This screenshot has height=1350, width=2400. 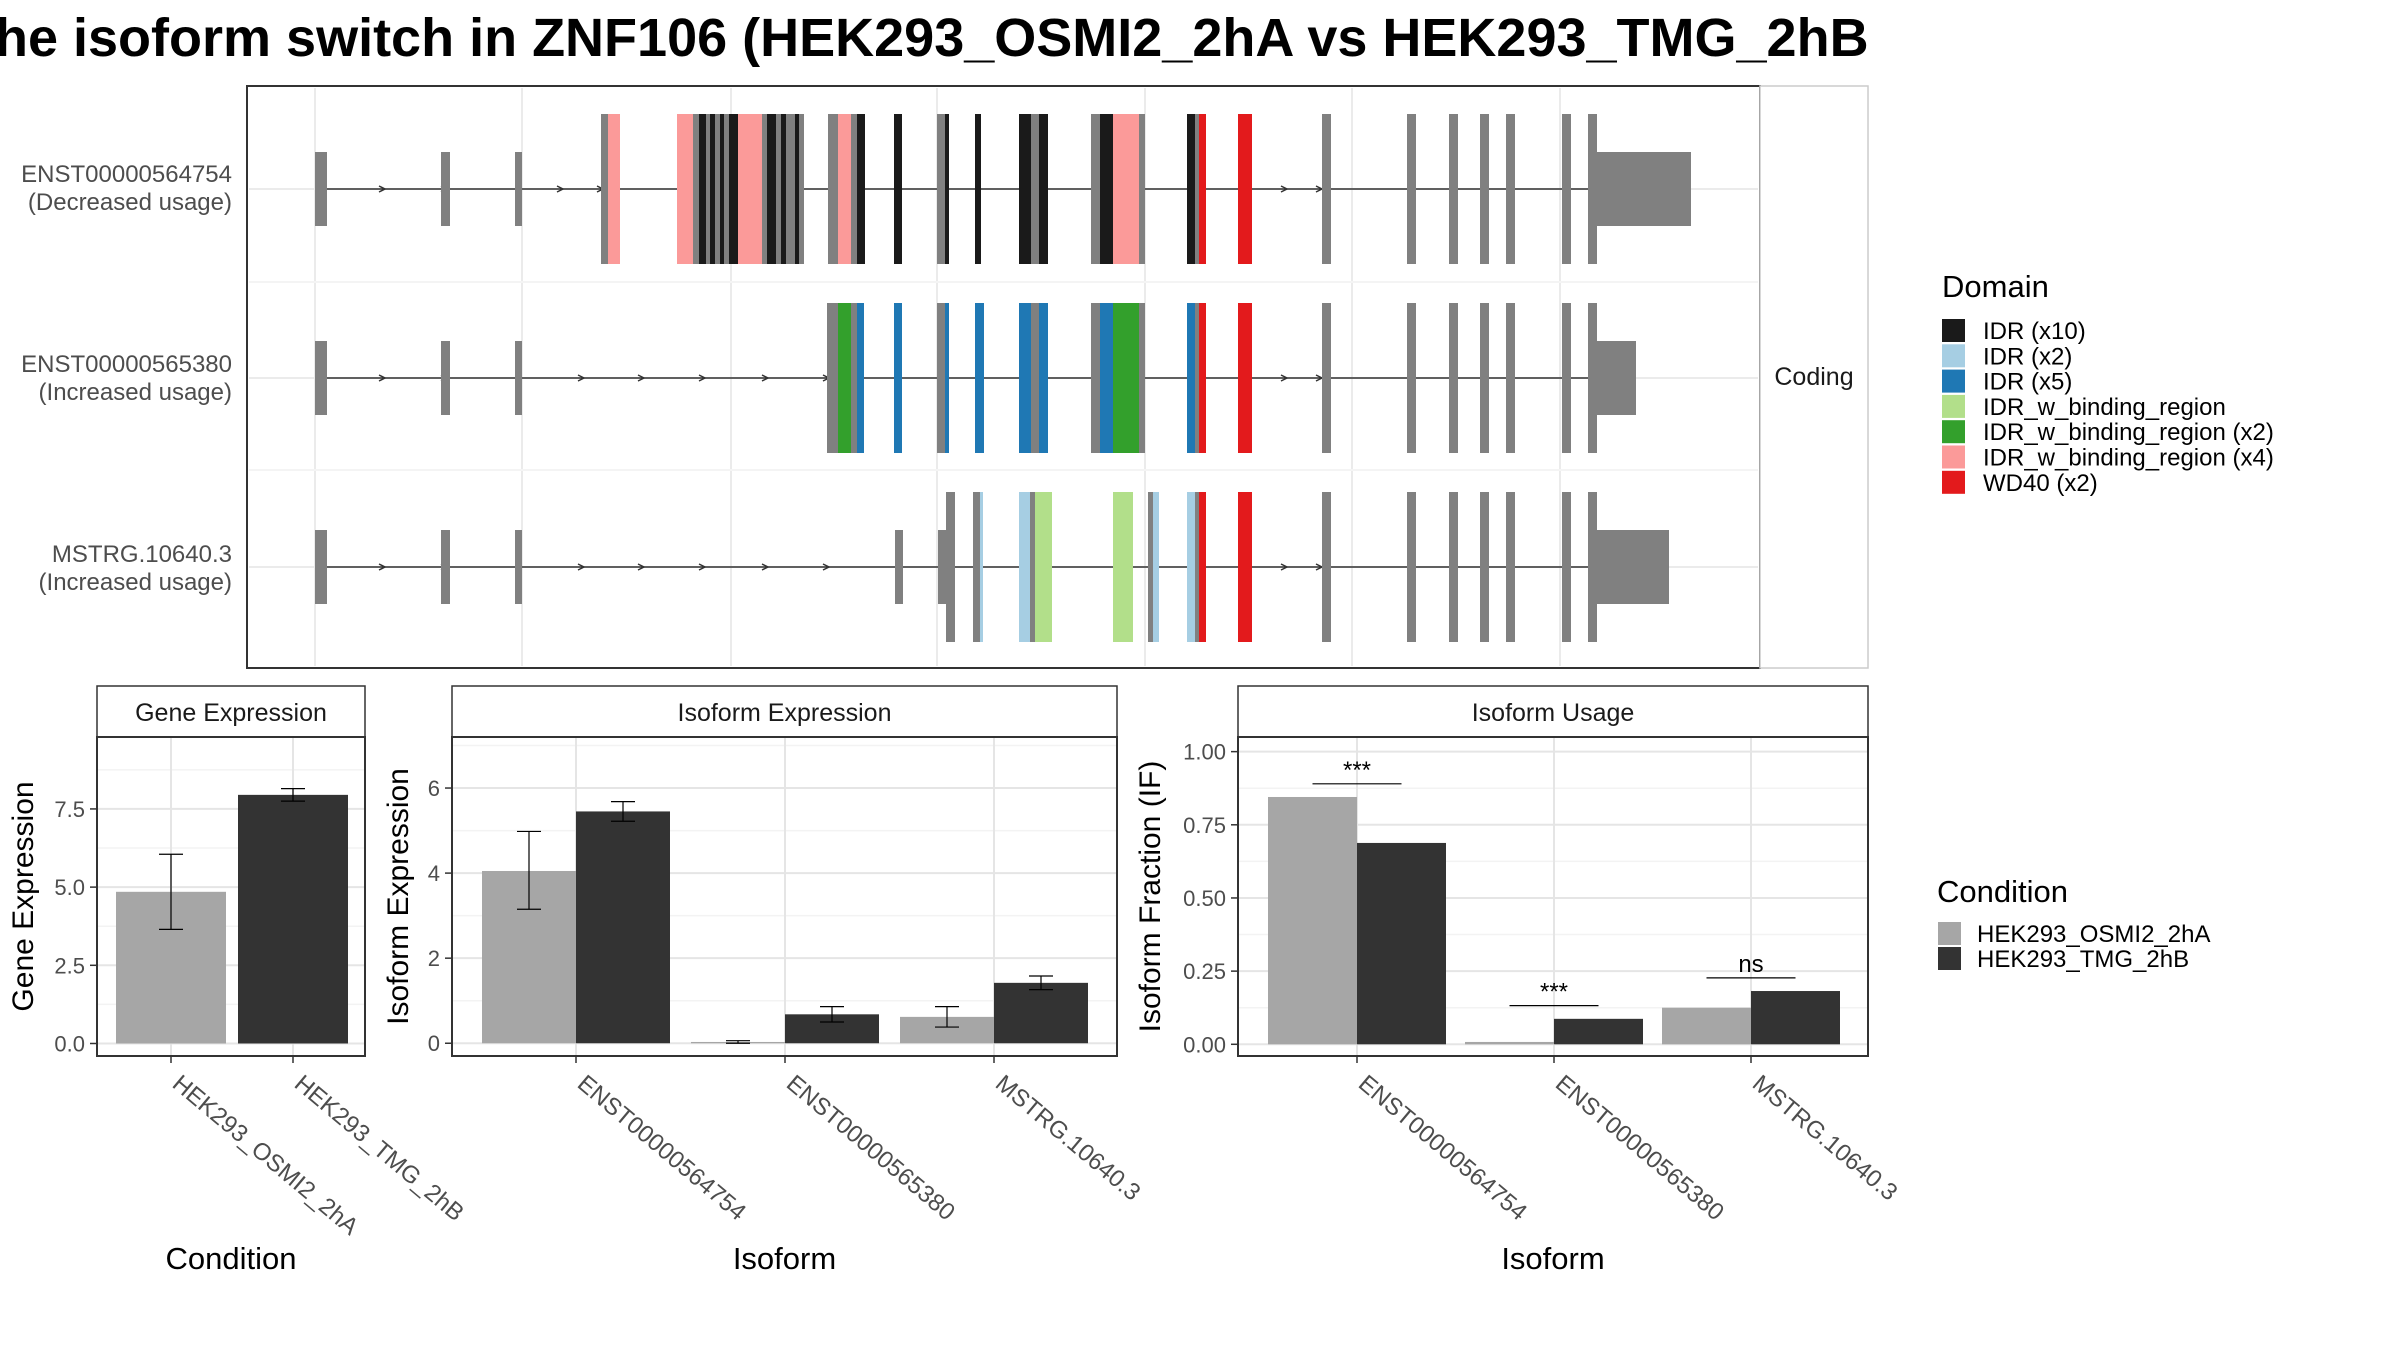 What do you see at coordinates (1554, 992) in the screenshot?
I see `significance-label: ***` at bounding box center [1554, 992].